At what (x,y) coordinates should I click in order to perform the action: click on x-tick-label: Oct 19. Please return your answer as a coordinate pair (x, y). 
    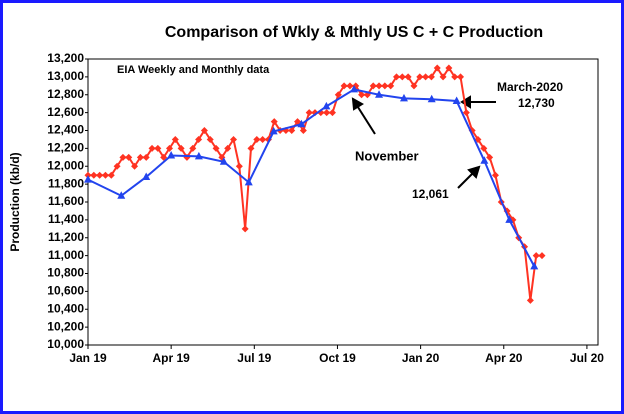
    Looking at the image, I should click on (337, 358).